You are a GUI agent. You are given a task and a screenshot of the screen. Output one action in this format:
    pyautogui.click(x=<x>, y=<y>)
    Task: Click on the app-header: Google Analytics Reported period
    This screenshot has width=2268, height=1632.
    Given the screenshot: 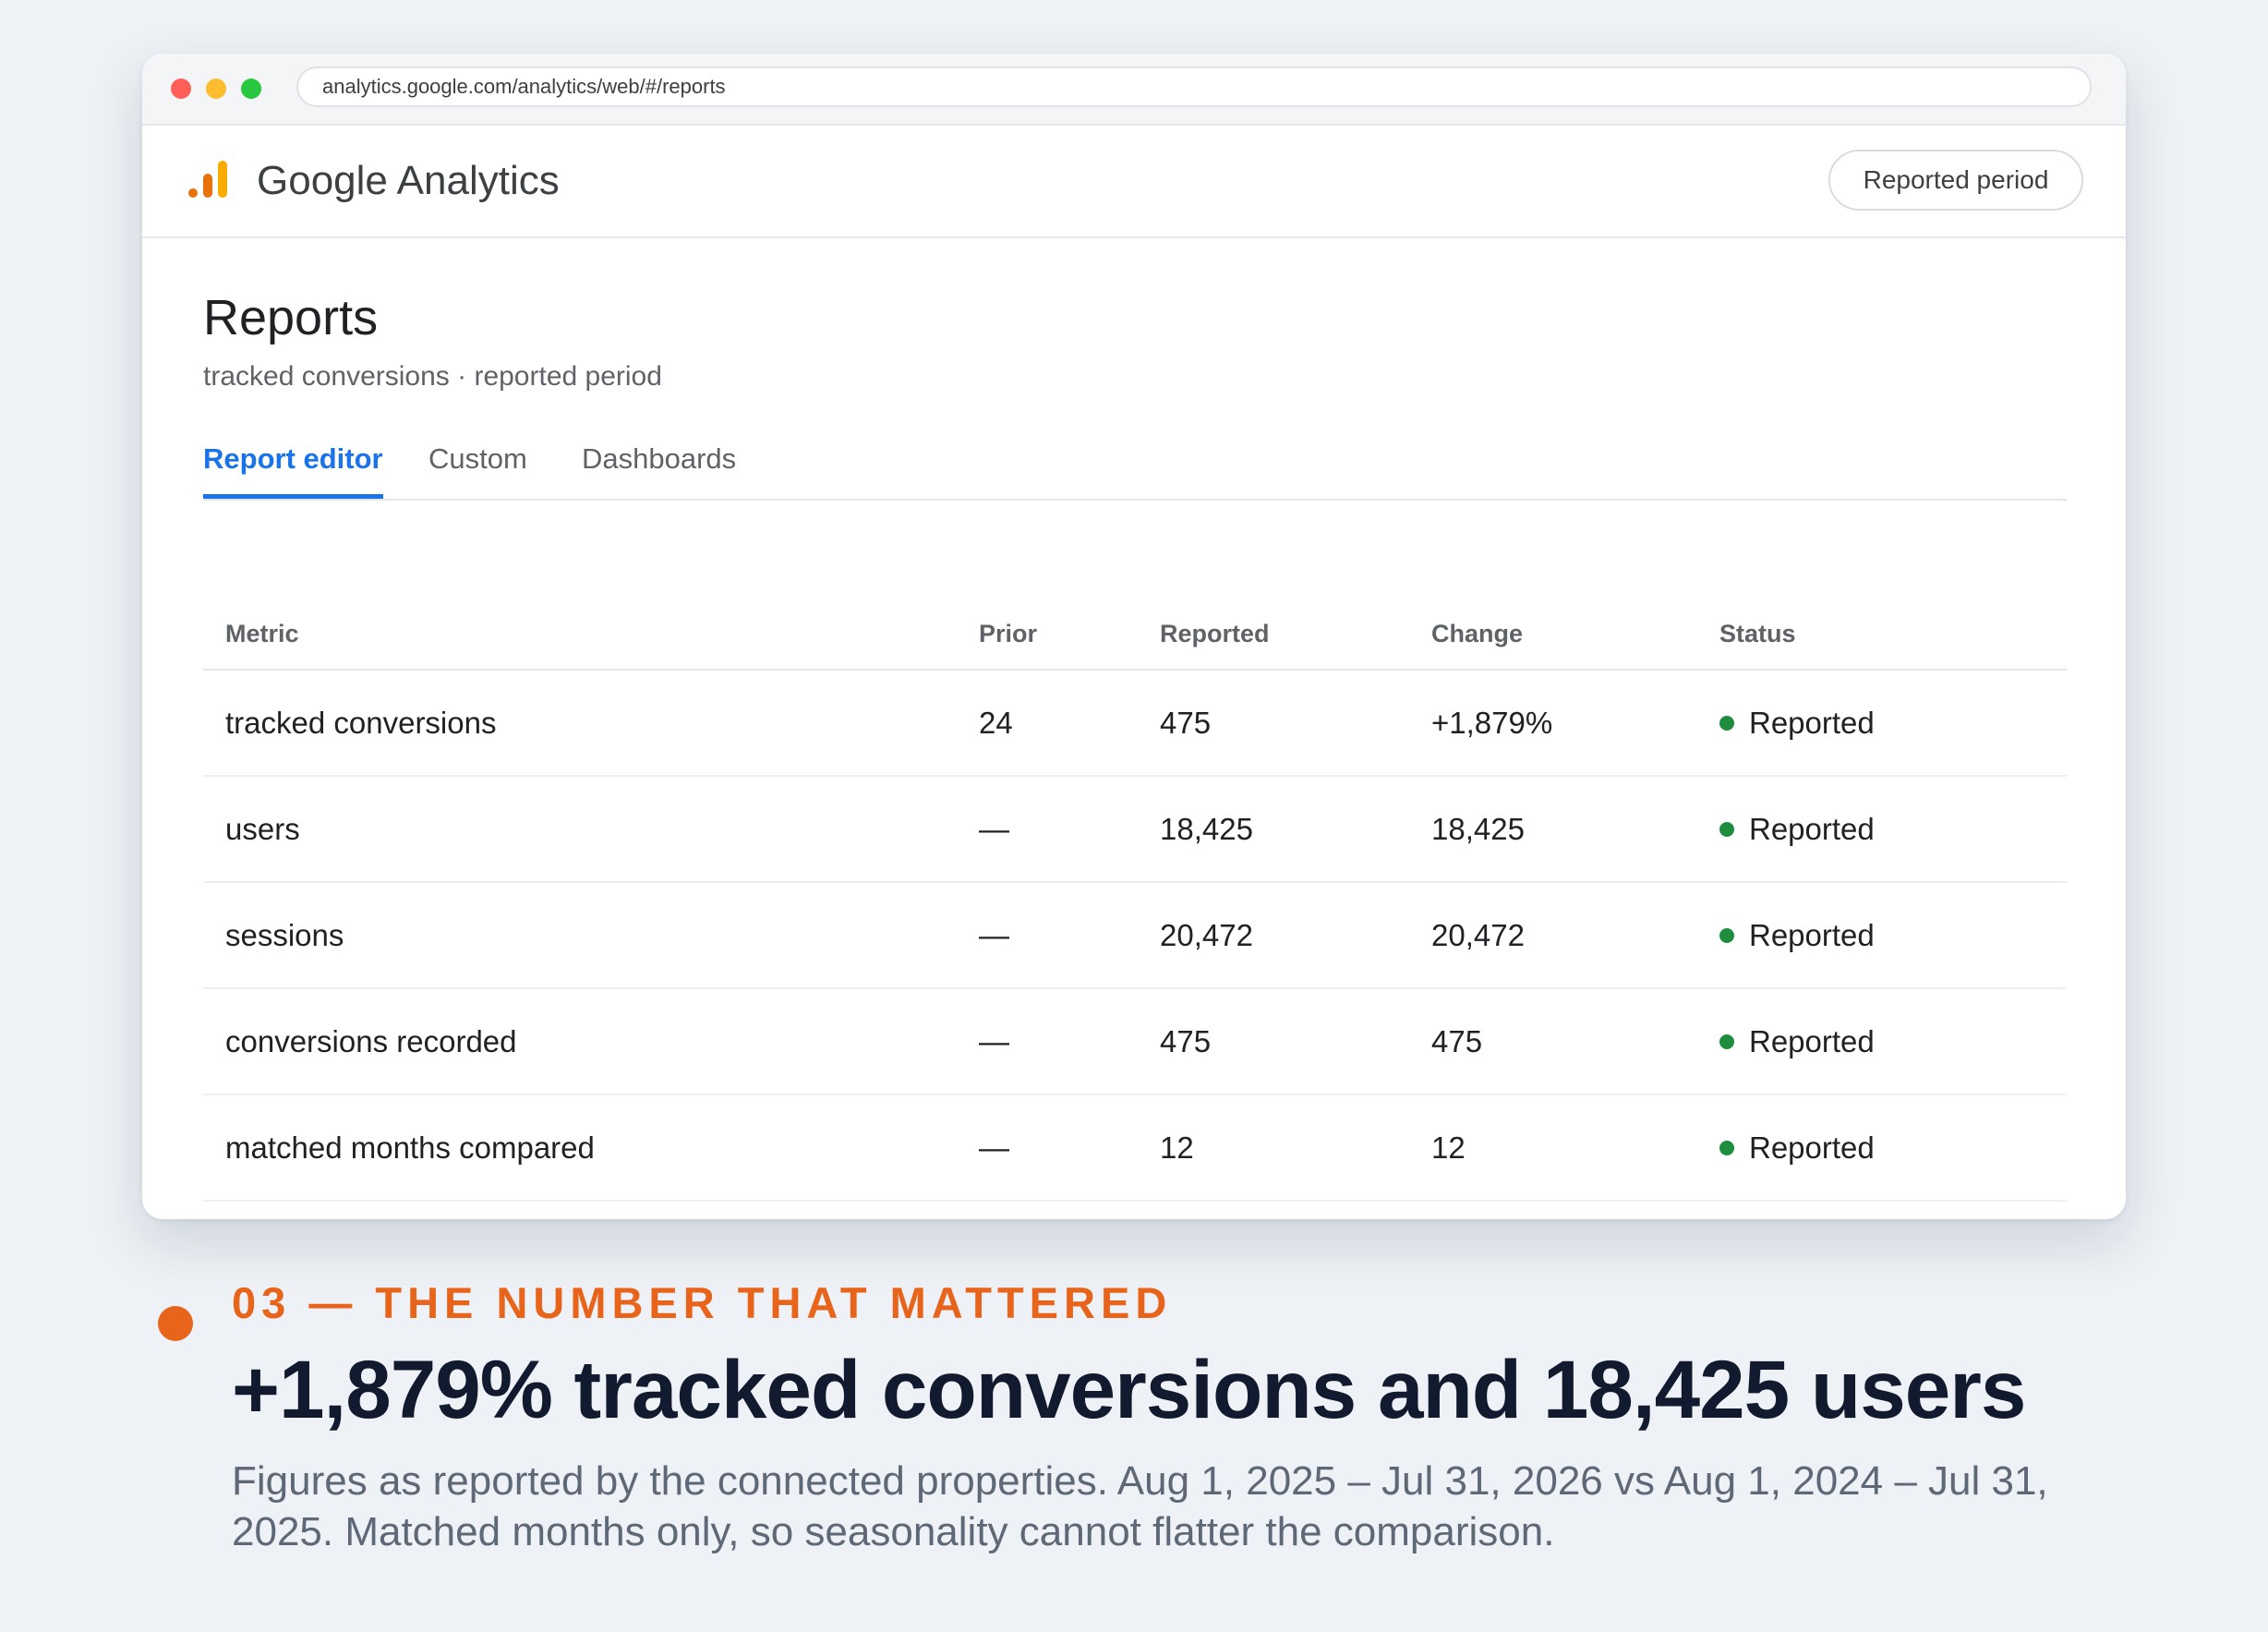 What is the action you would take?
    pyautogui.click(x=1134, y=182)
    